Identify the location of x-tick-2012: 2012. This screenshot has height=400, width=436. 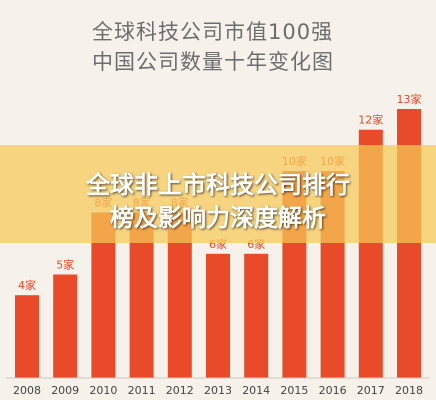
(180, 390).